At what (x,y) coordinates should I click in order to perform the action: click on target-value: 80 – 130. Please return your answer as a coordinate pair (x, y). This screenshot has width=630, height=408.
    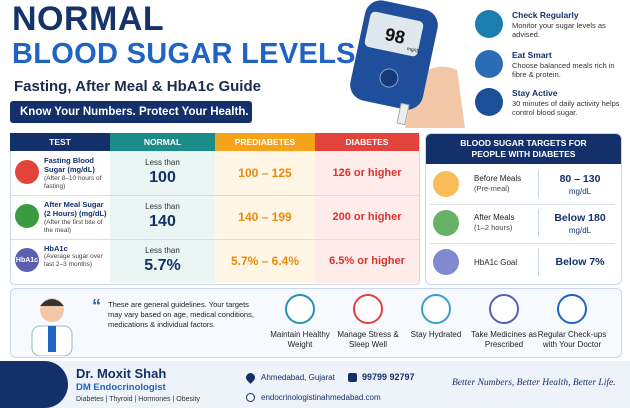
    Looking at the image, I should click on (580, 179).